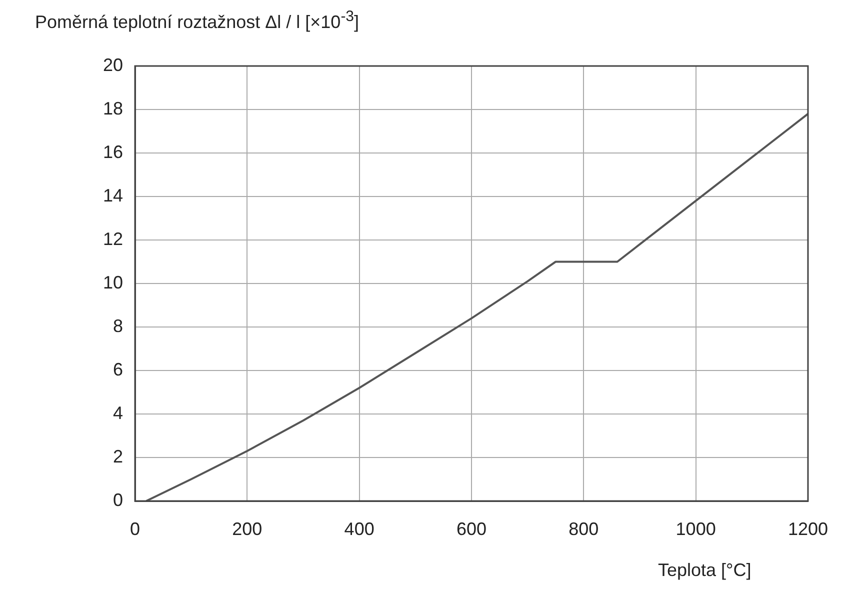 This screenshot has height=589, width=846. I want to click on y-tick-label: 14, so click(112, 195).